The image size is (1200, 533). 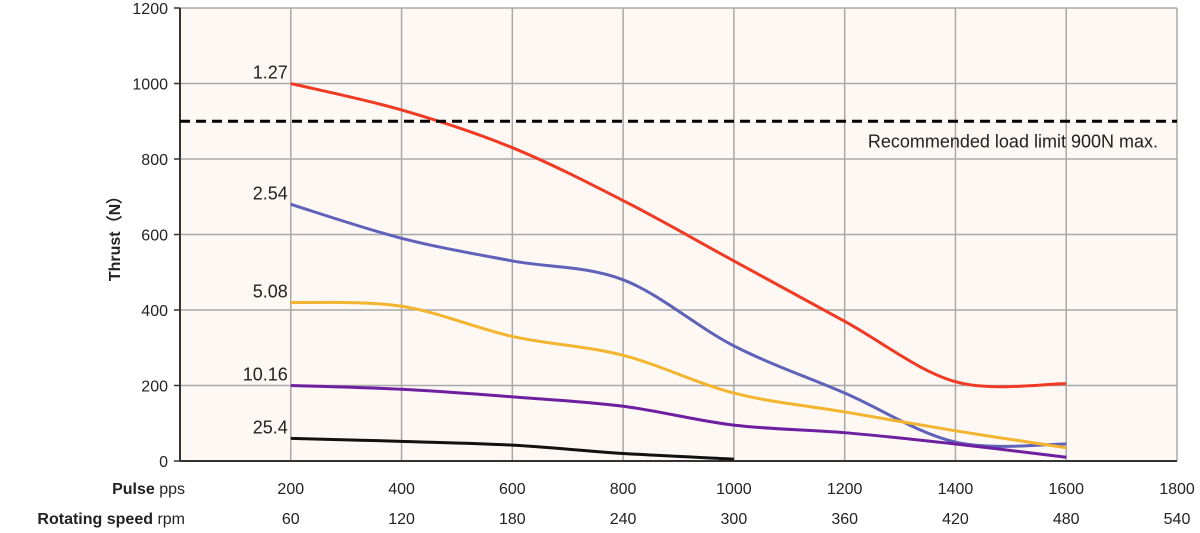 What do you see at coordinates (95, 519) in the screenshot?
I see `speed-label: Rotating speed` at bounding box center [95, 519].